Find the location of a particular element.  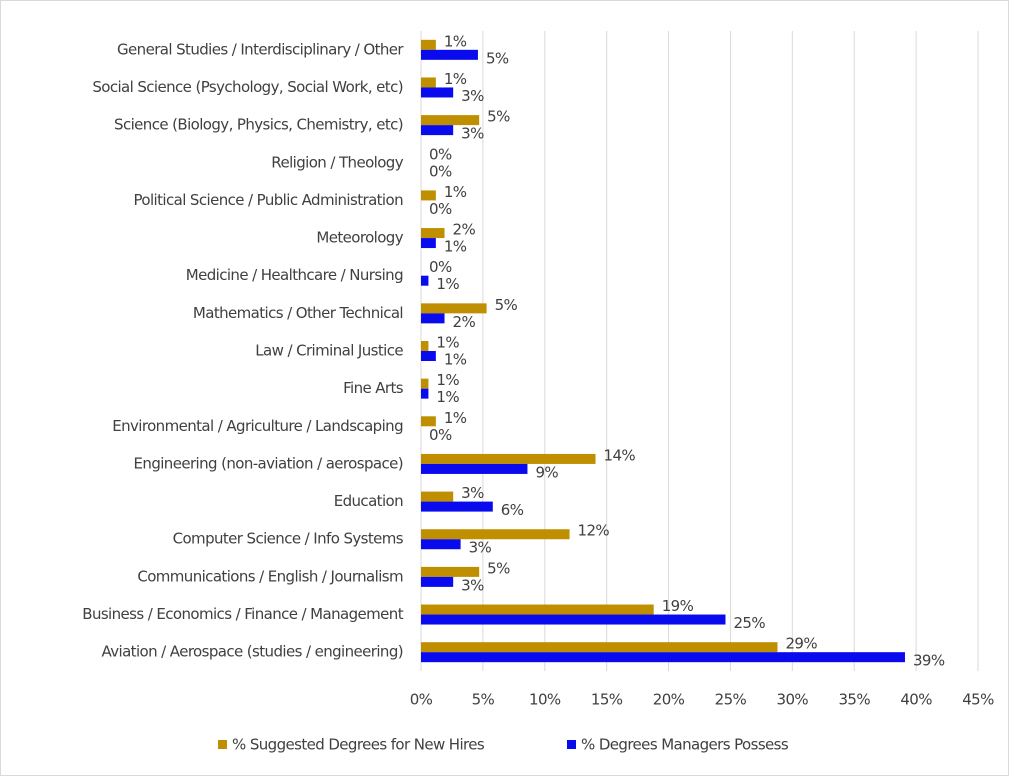

data-label: 6% is located at coordinates (512, 510).